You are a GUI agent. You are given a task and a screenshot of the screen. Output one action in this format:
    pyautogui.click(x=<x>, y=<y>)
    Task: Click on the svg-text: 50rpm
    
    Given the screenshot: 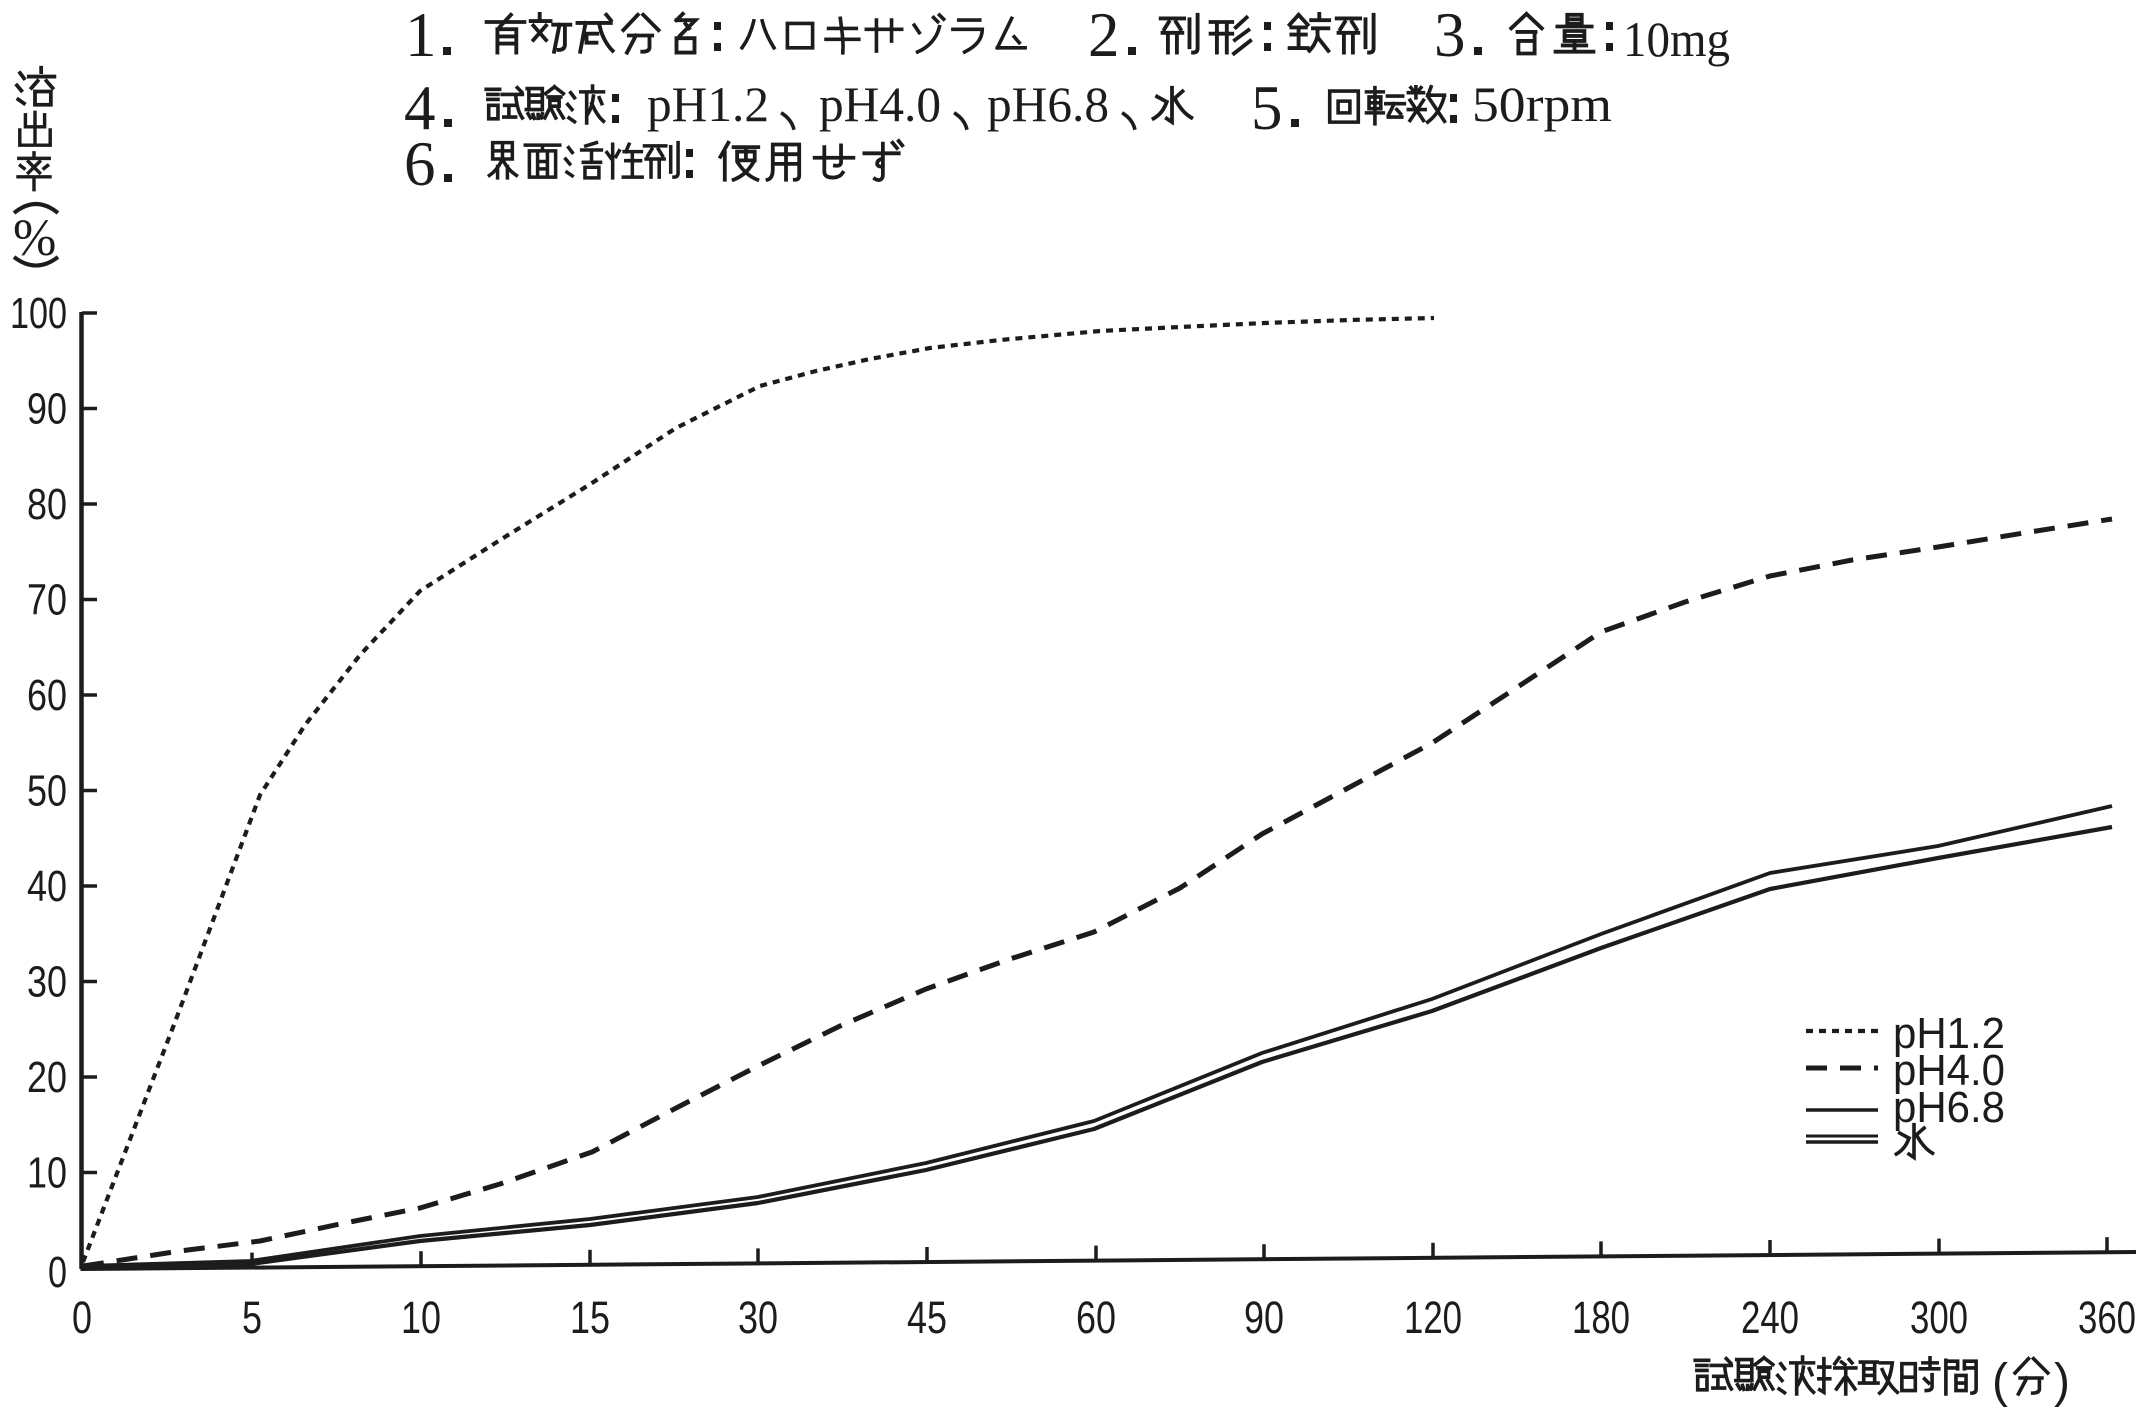 What is the action you would take?
    pyautogui.click(x=1542, y=104)
    